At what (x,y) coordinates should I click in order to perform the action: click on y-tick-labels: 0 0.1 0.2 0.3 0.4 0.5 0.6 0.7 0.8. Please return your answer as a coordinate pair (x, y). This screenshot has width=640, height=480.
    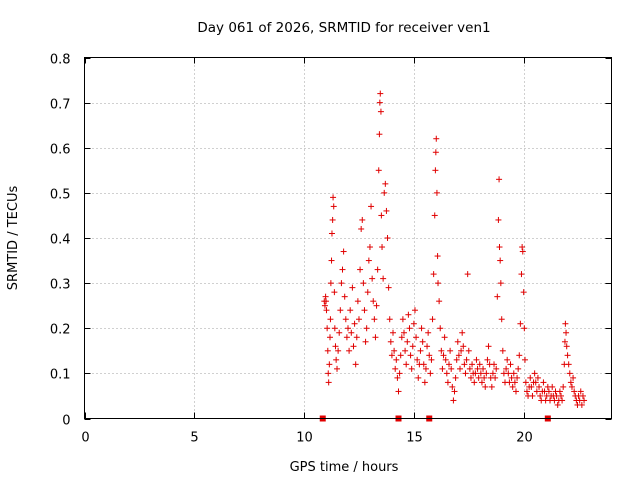
    Looking at the image, I should click on (60, 241).